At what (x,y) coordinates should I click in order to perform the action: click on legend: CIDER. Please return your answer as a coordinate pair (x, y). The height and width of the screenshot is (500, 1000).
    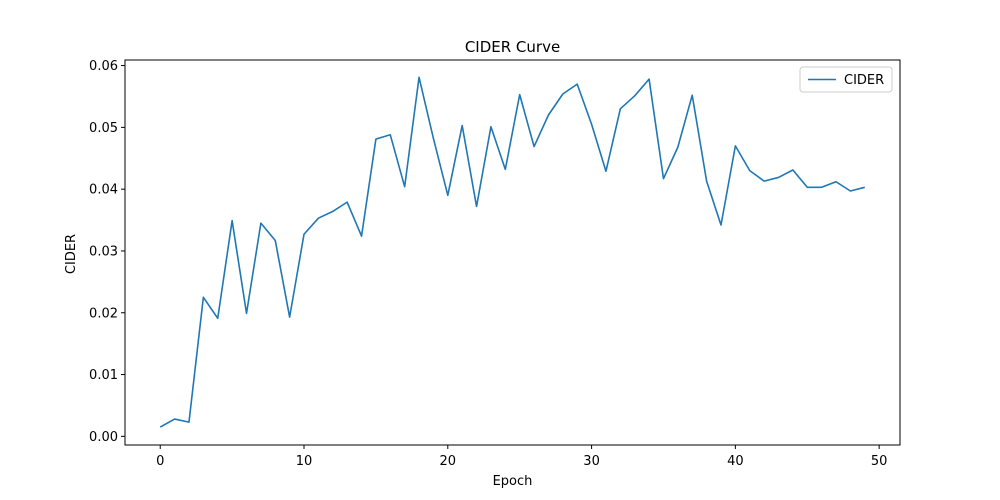
    Looking at the image, I should click on (846, 79).